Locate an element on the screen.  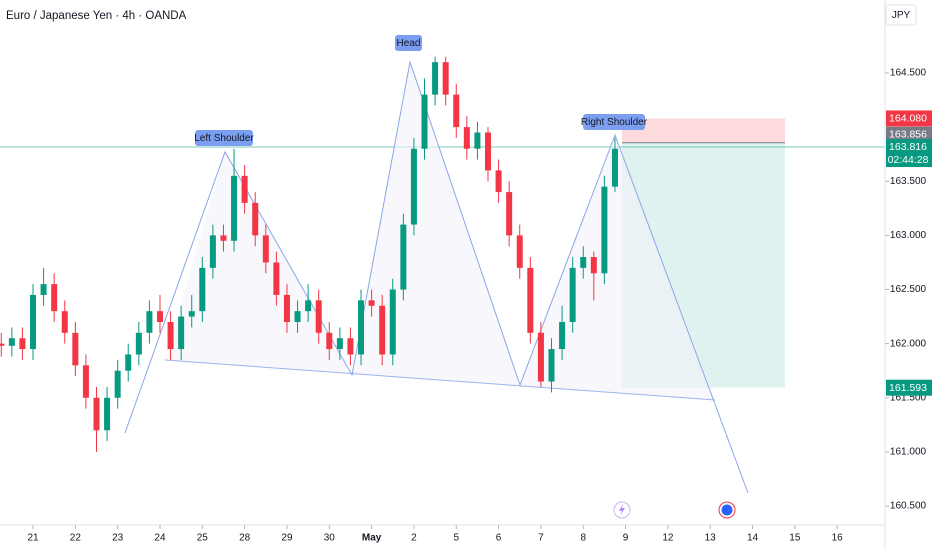
chart-title: Euro / Japanese Yen · 4h · OANDA is located at coordinates (96, 16).